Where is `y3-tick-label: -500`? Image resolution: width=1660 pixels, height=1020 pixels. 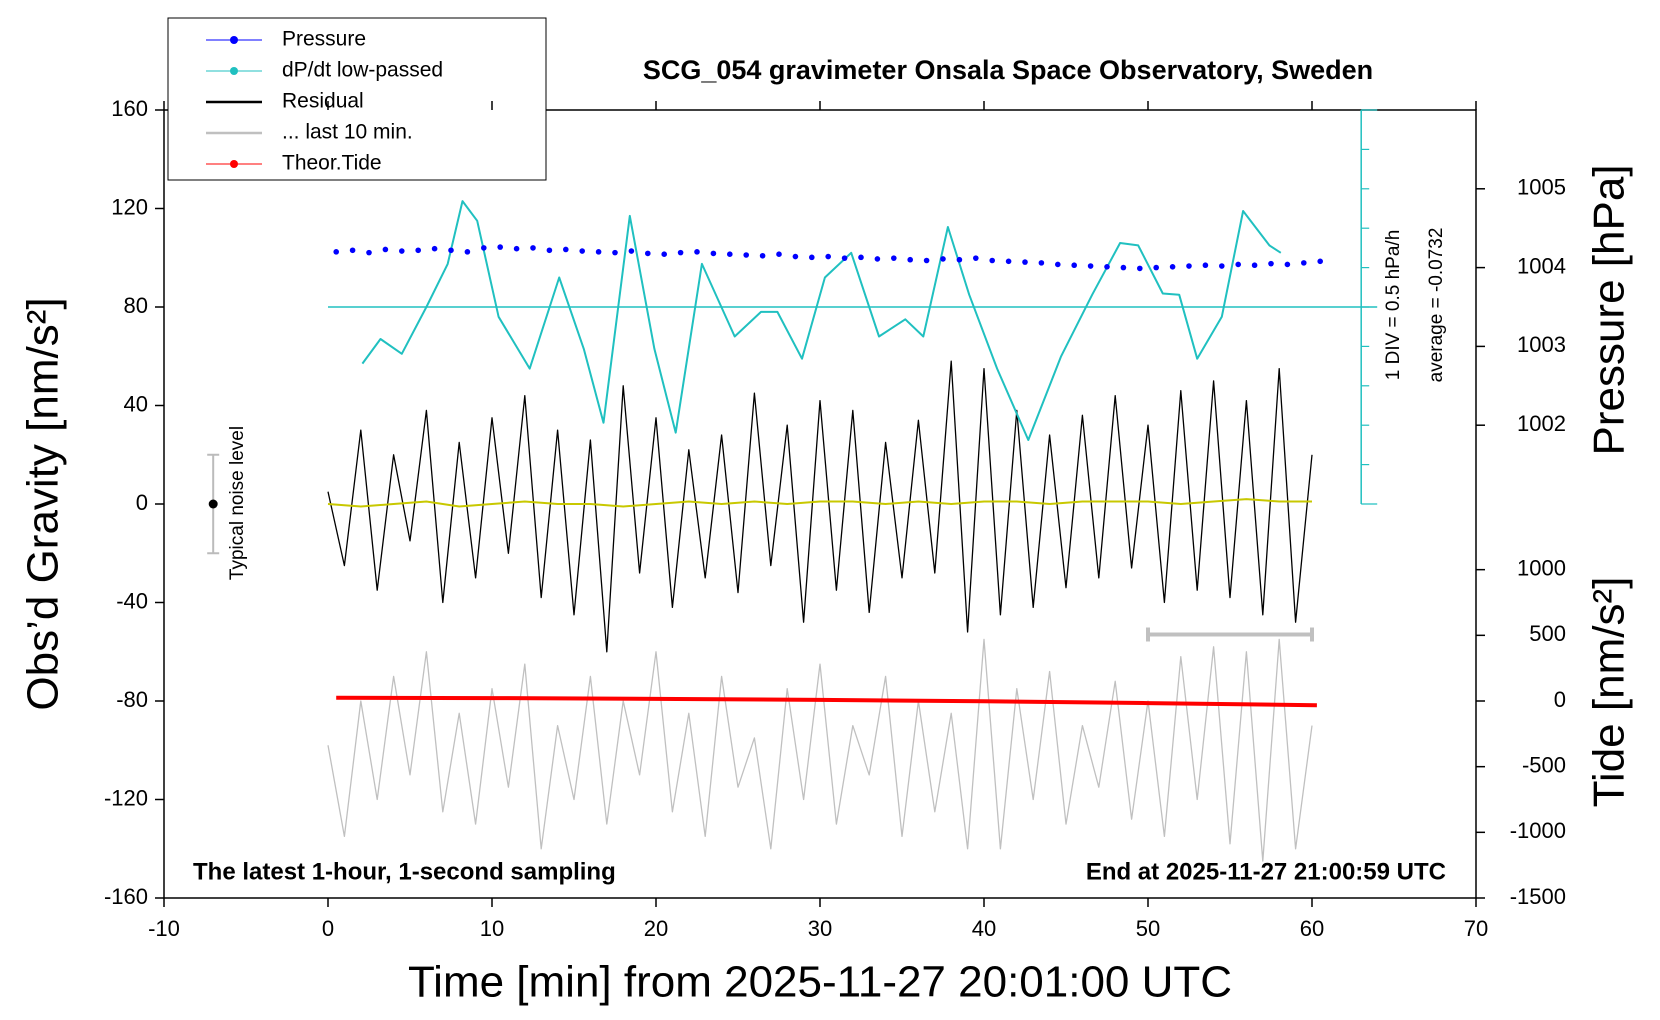
y3-tick-label: -500 is located at coordinates (1544, 764).